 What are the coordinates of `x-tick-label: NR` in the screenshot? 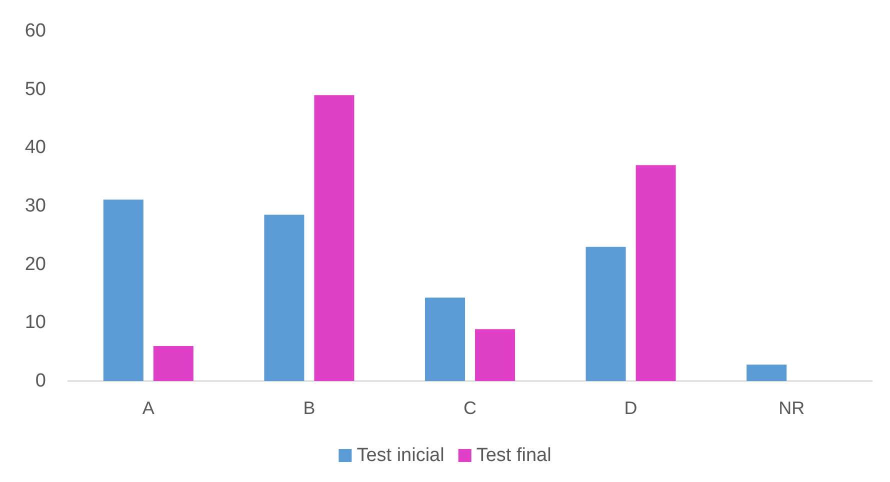 It's located at (791, 408).